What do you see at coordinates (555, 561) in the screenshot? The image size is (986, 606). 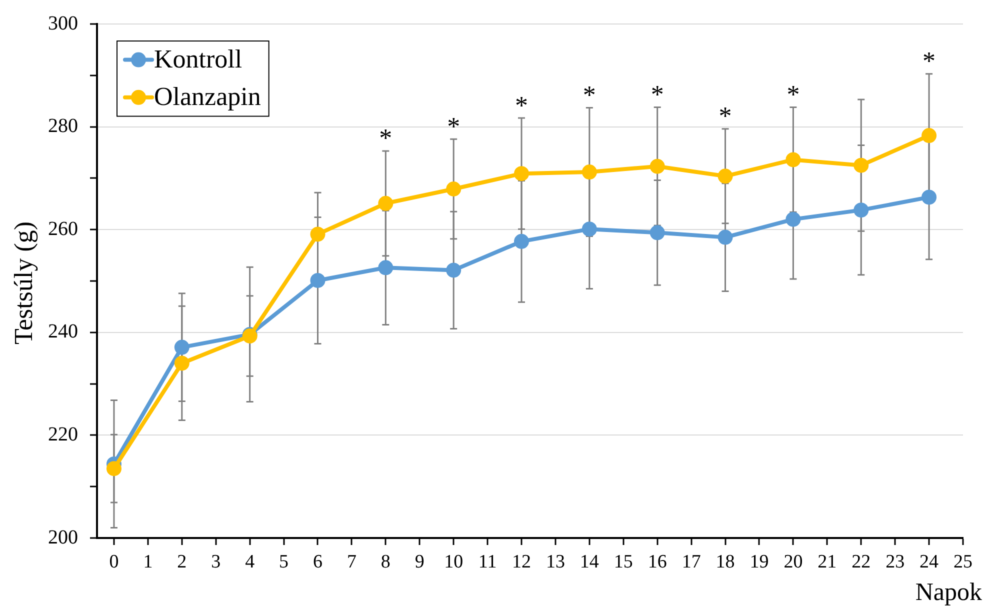 I see `x-tick-label: 13` at bounding box center [555, 561].